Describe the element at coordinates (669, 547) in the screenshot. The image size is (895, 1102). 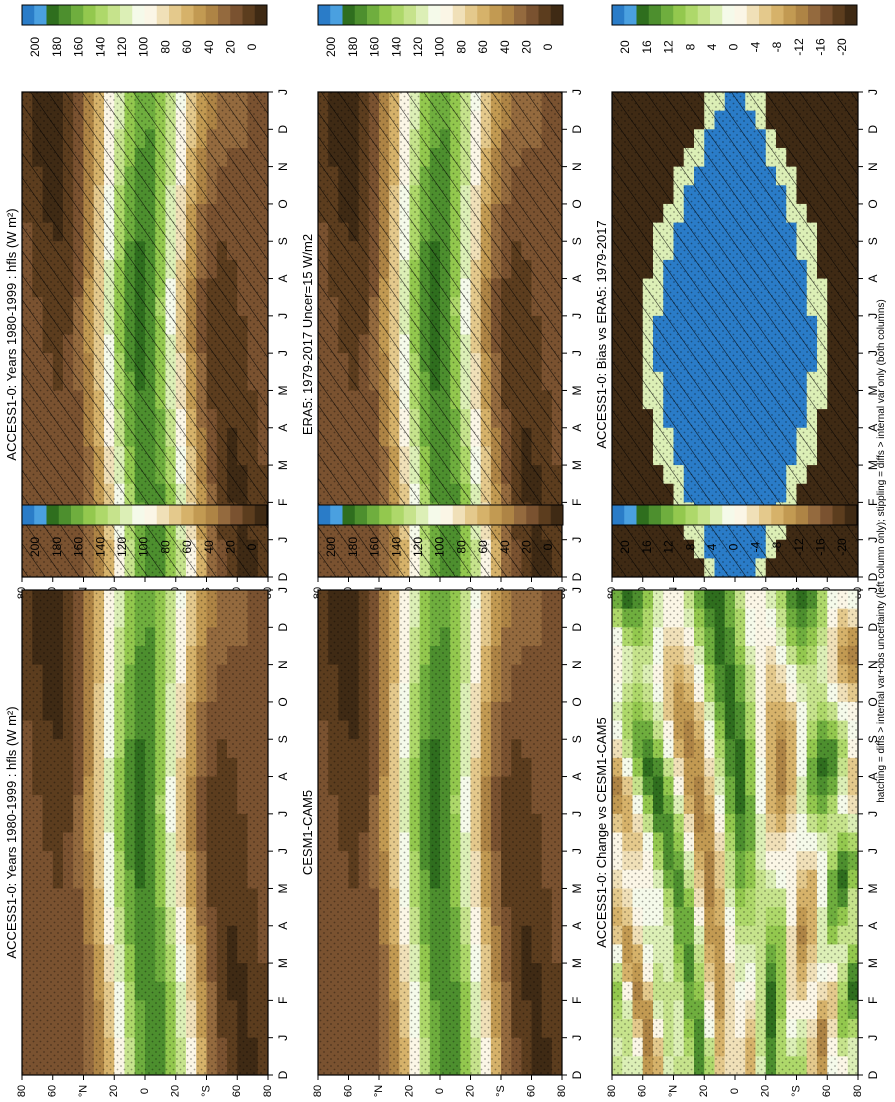
I see `colorbar-tick-label: 12` at that location.